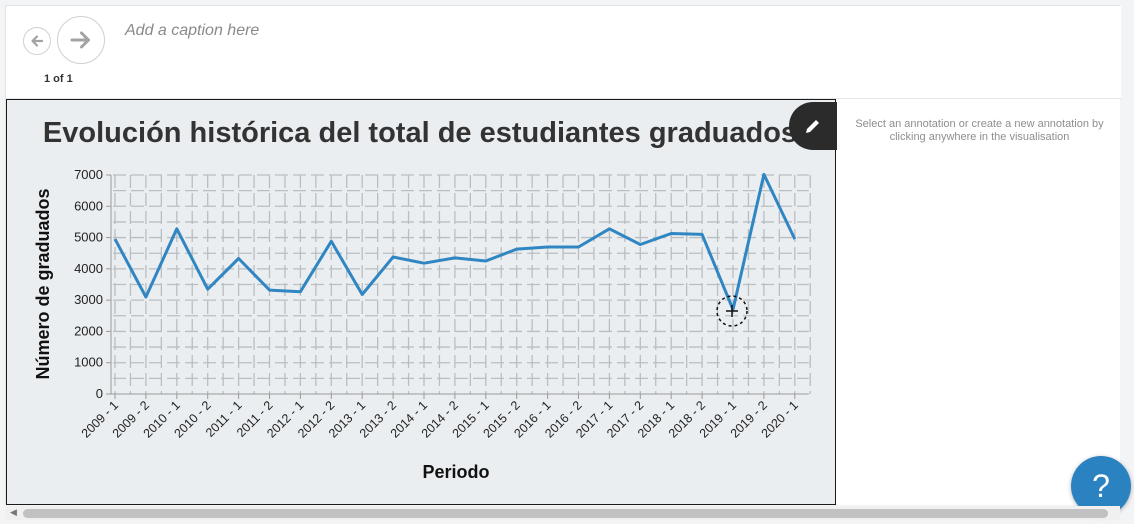 Image resolution: width=1134 pixels, height=524 pixels. What do you see at coordinates (88, 299) in the screenshot?
I see `y-tick-label: 3000` at bounding box center [88, 299].